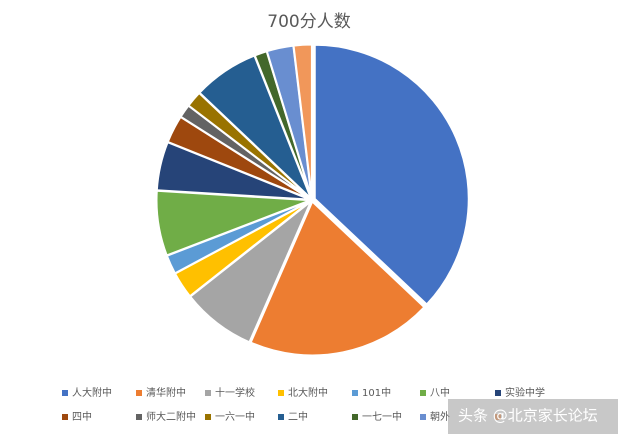 Image resolution: width=618 pixels, height=434 pixels. What do you see at coordinates (298, 416) in the screenshot?
I see `legend-label: 二中` at bounding box center [298, 416].